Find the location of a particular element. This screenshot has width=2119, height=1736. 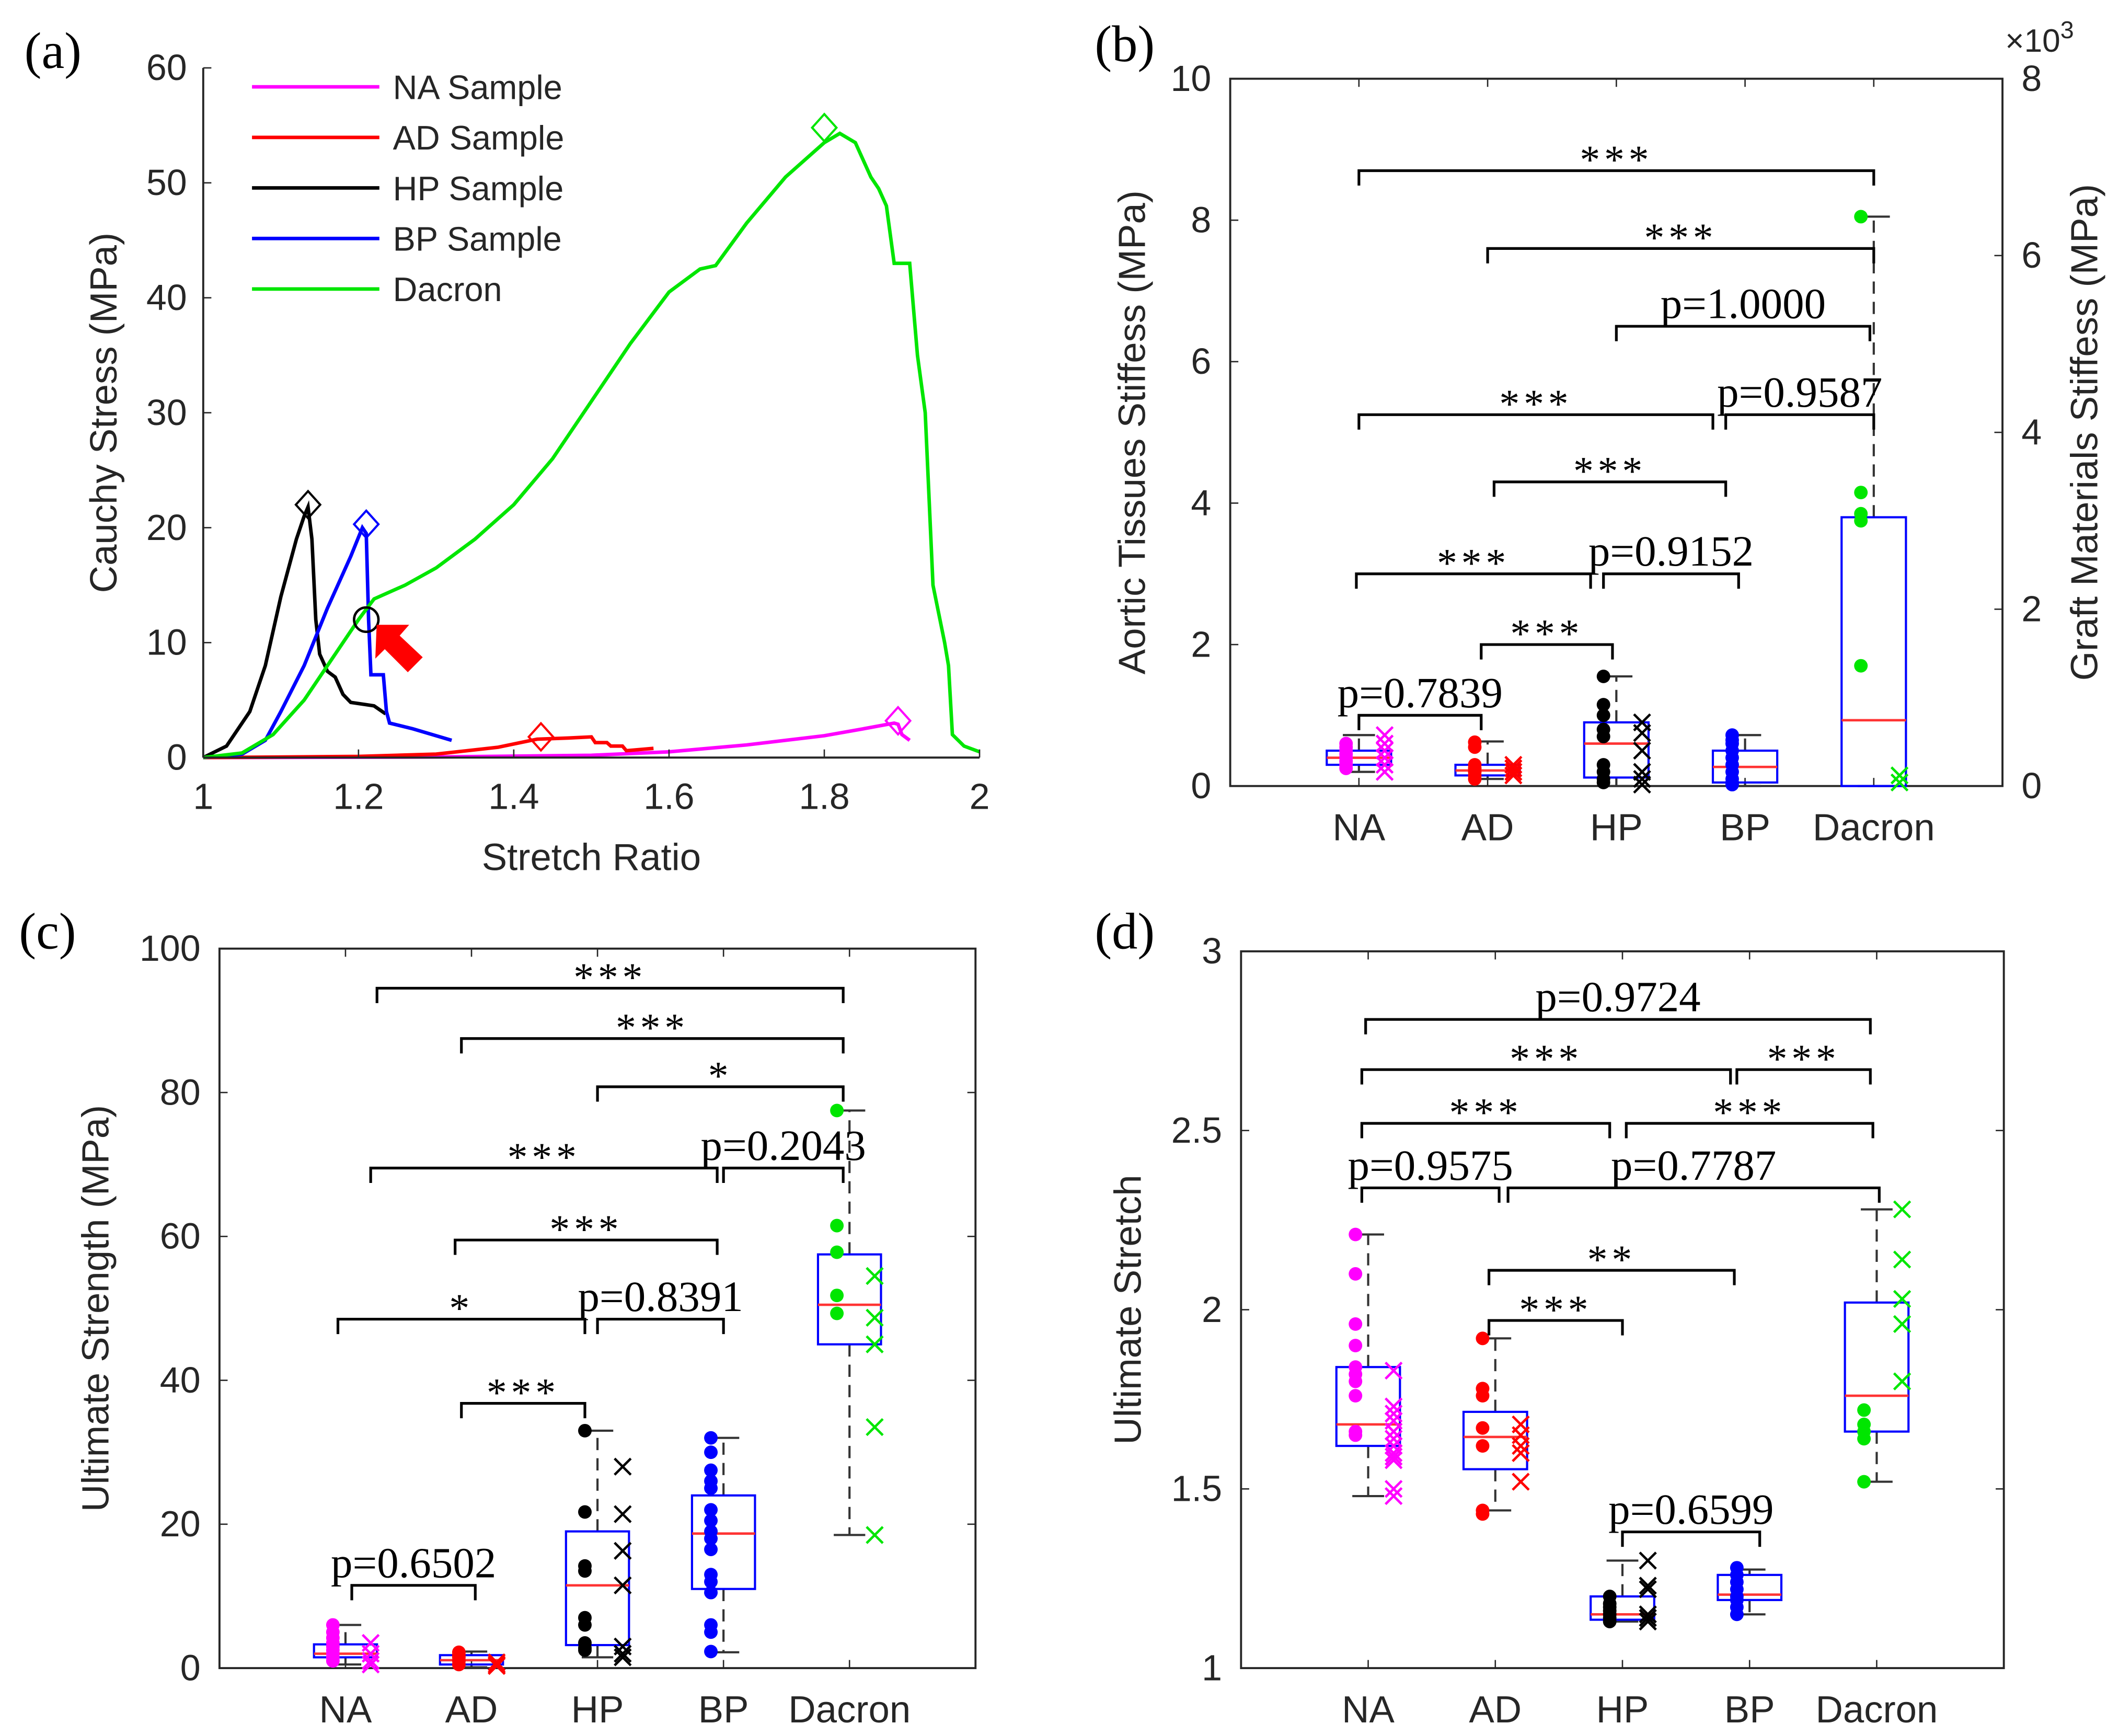

multiplier-base: ×10 is located at coordinates (2032, 41).